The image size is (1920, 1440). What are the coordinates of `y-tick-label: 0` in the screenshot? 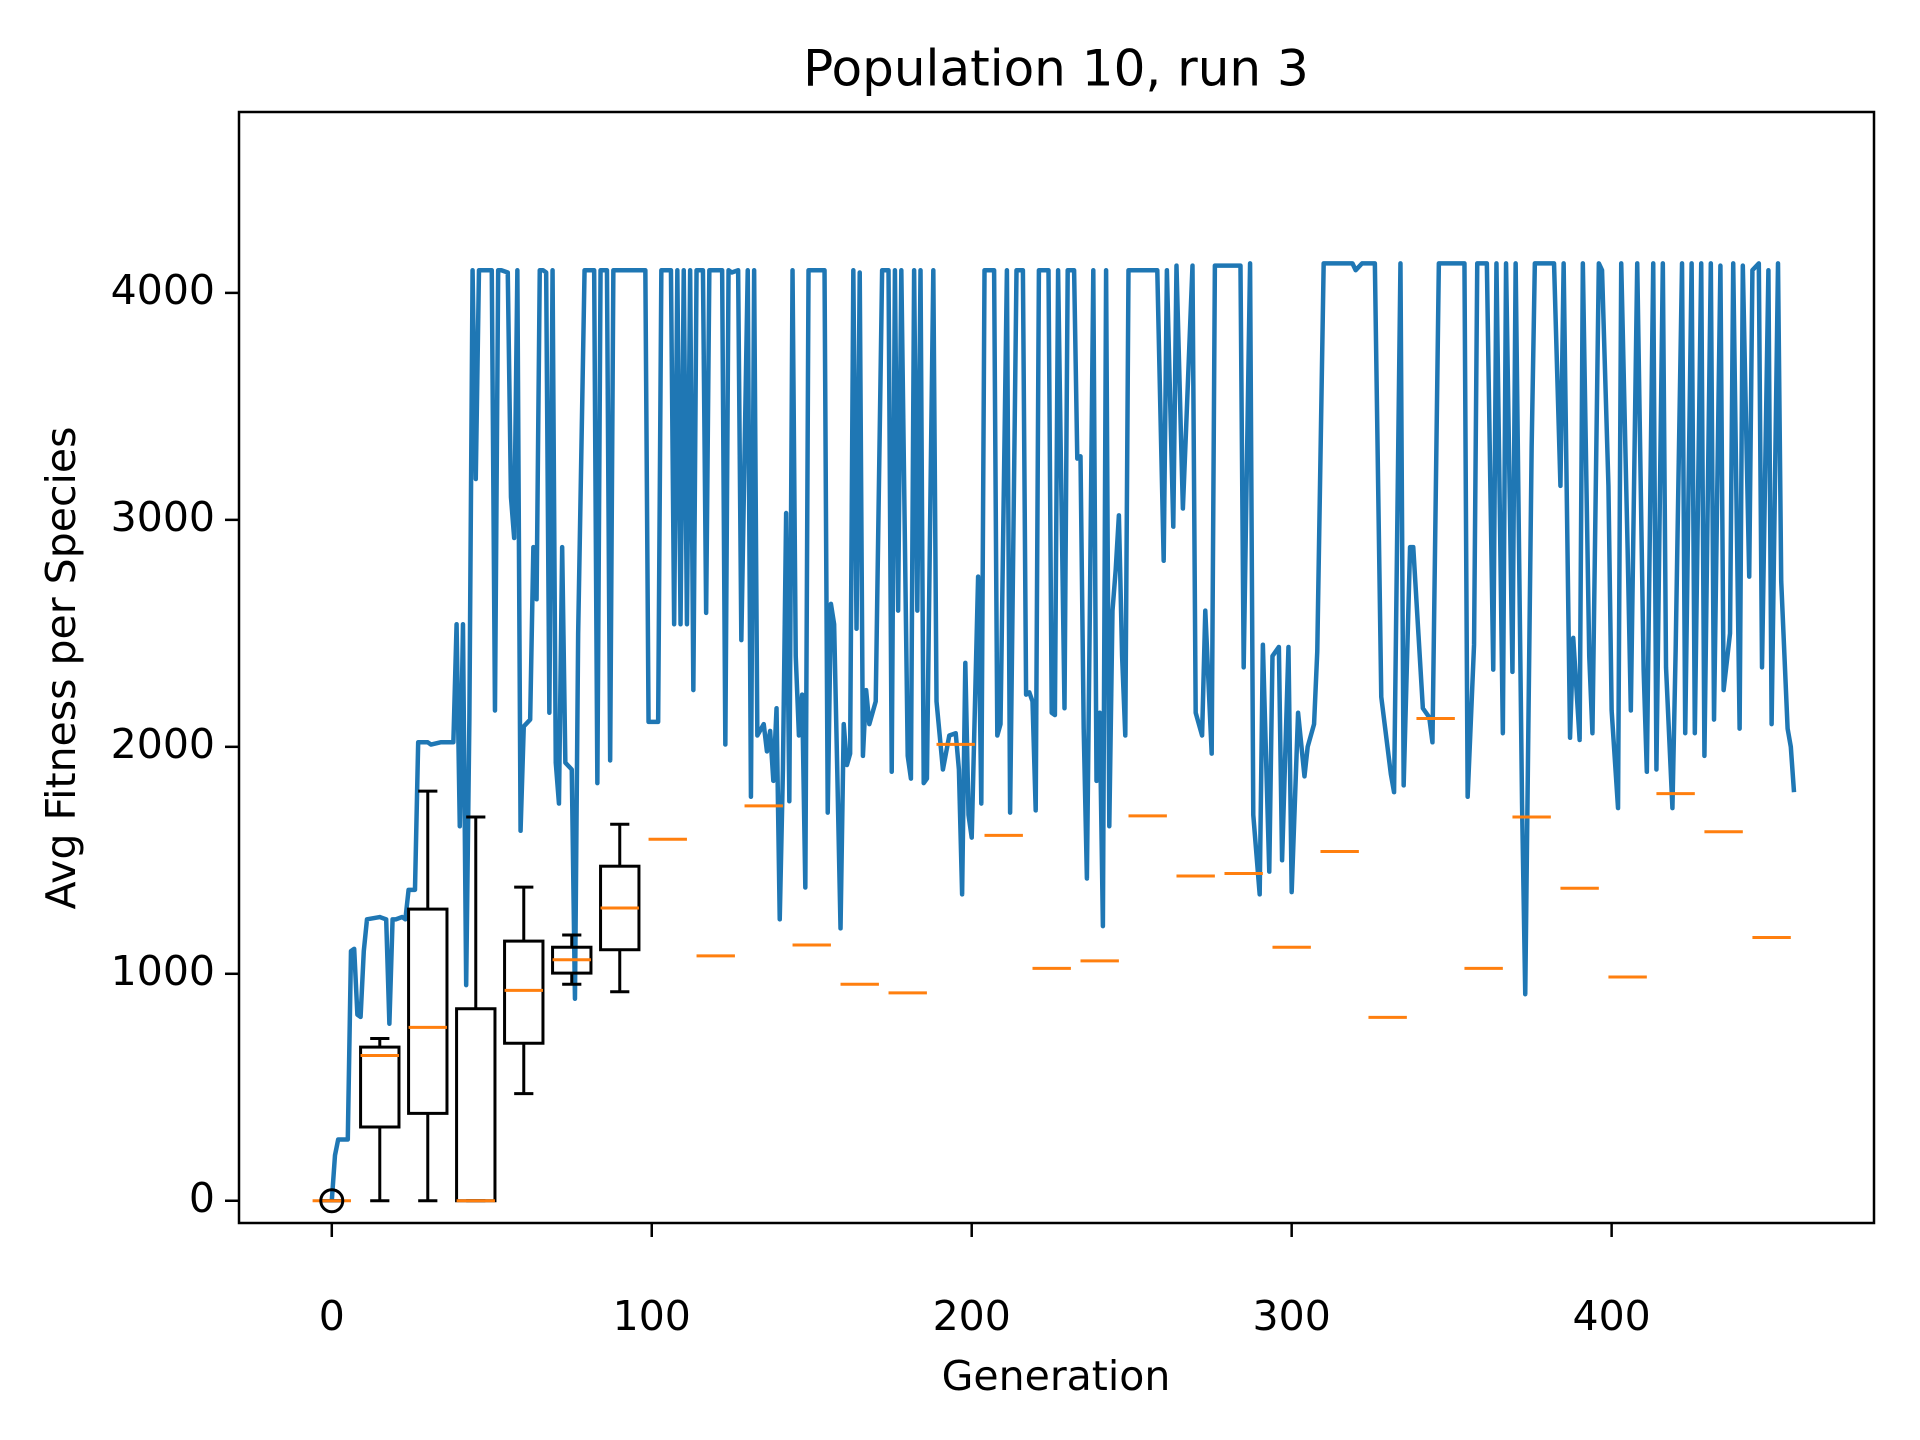 It's located at (202, 1198).